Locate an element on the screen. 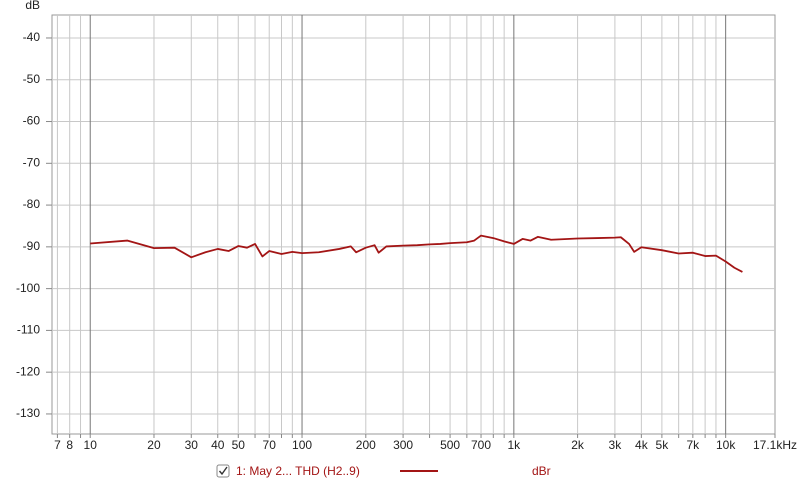 Image resolution: width=800 pixels, height=488 pixels. y-tick-label: -70 is located at coordinates (32, 162).